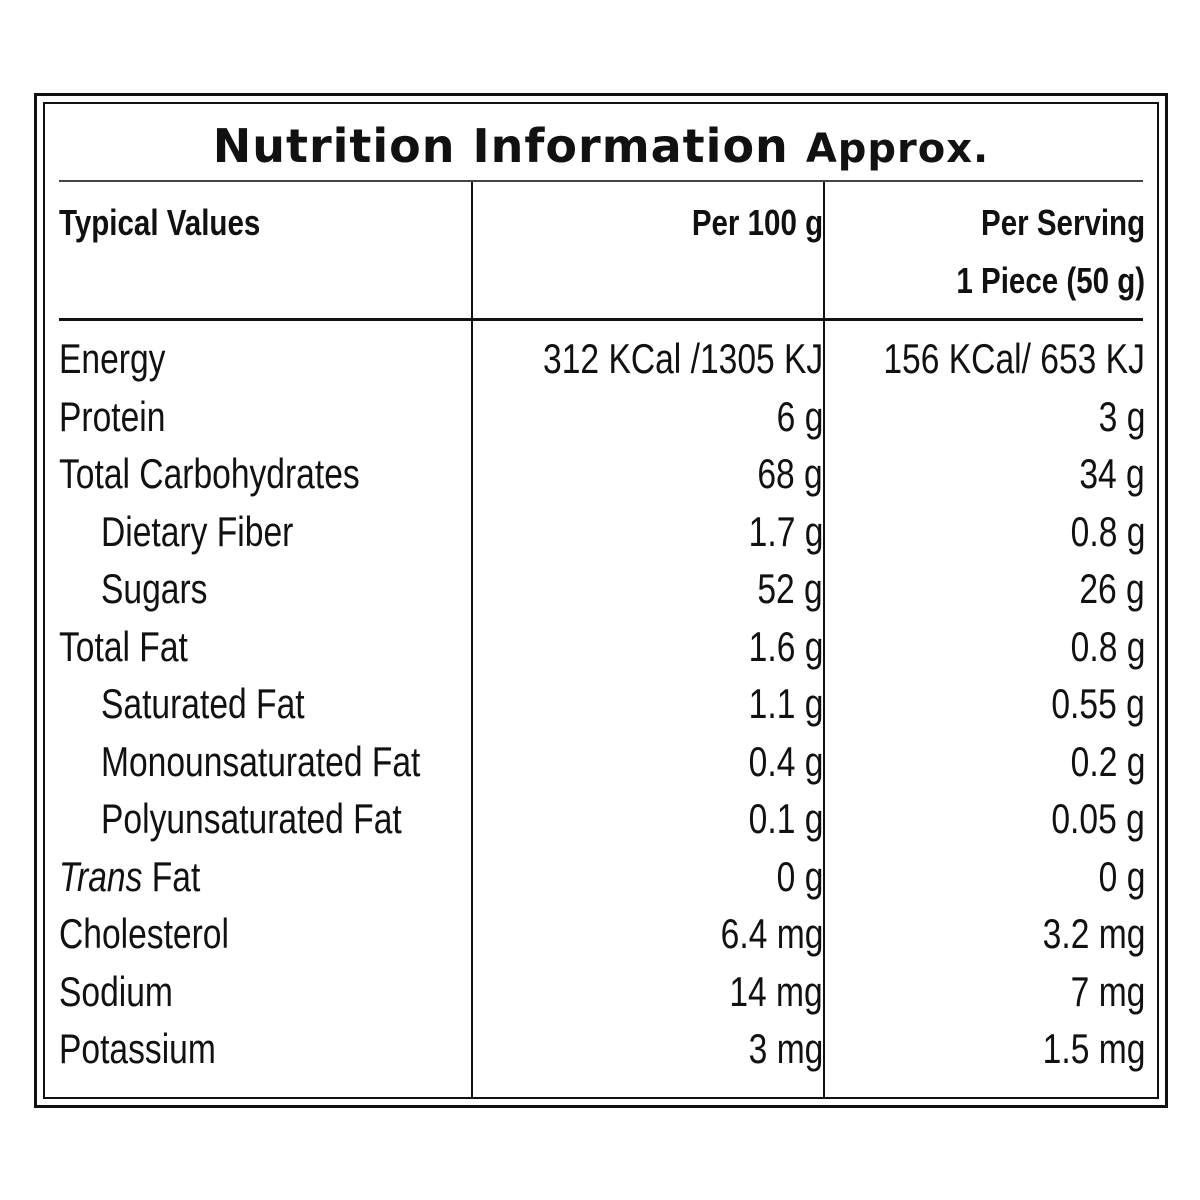 The width and height of the screenshot is (1200, 1200). Describe the element at coordinates (799, 876) in the screenshot. I see `value-per-100g: 0 g` at that location.